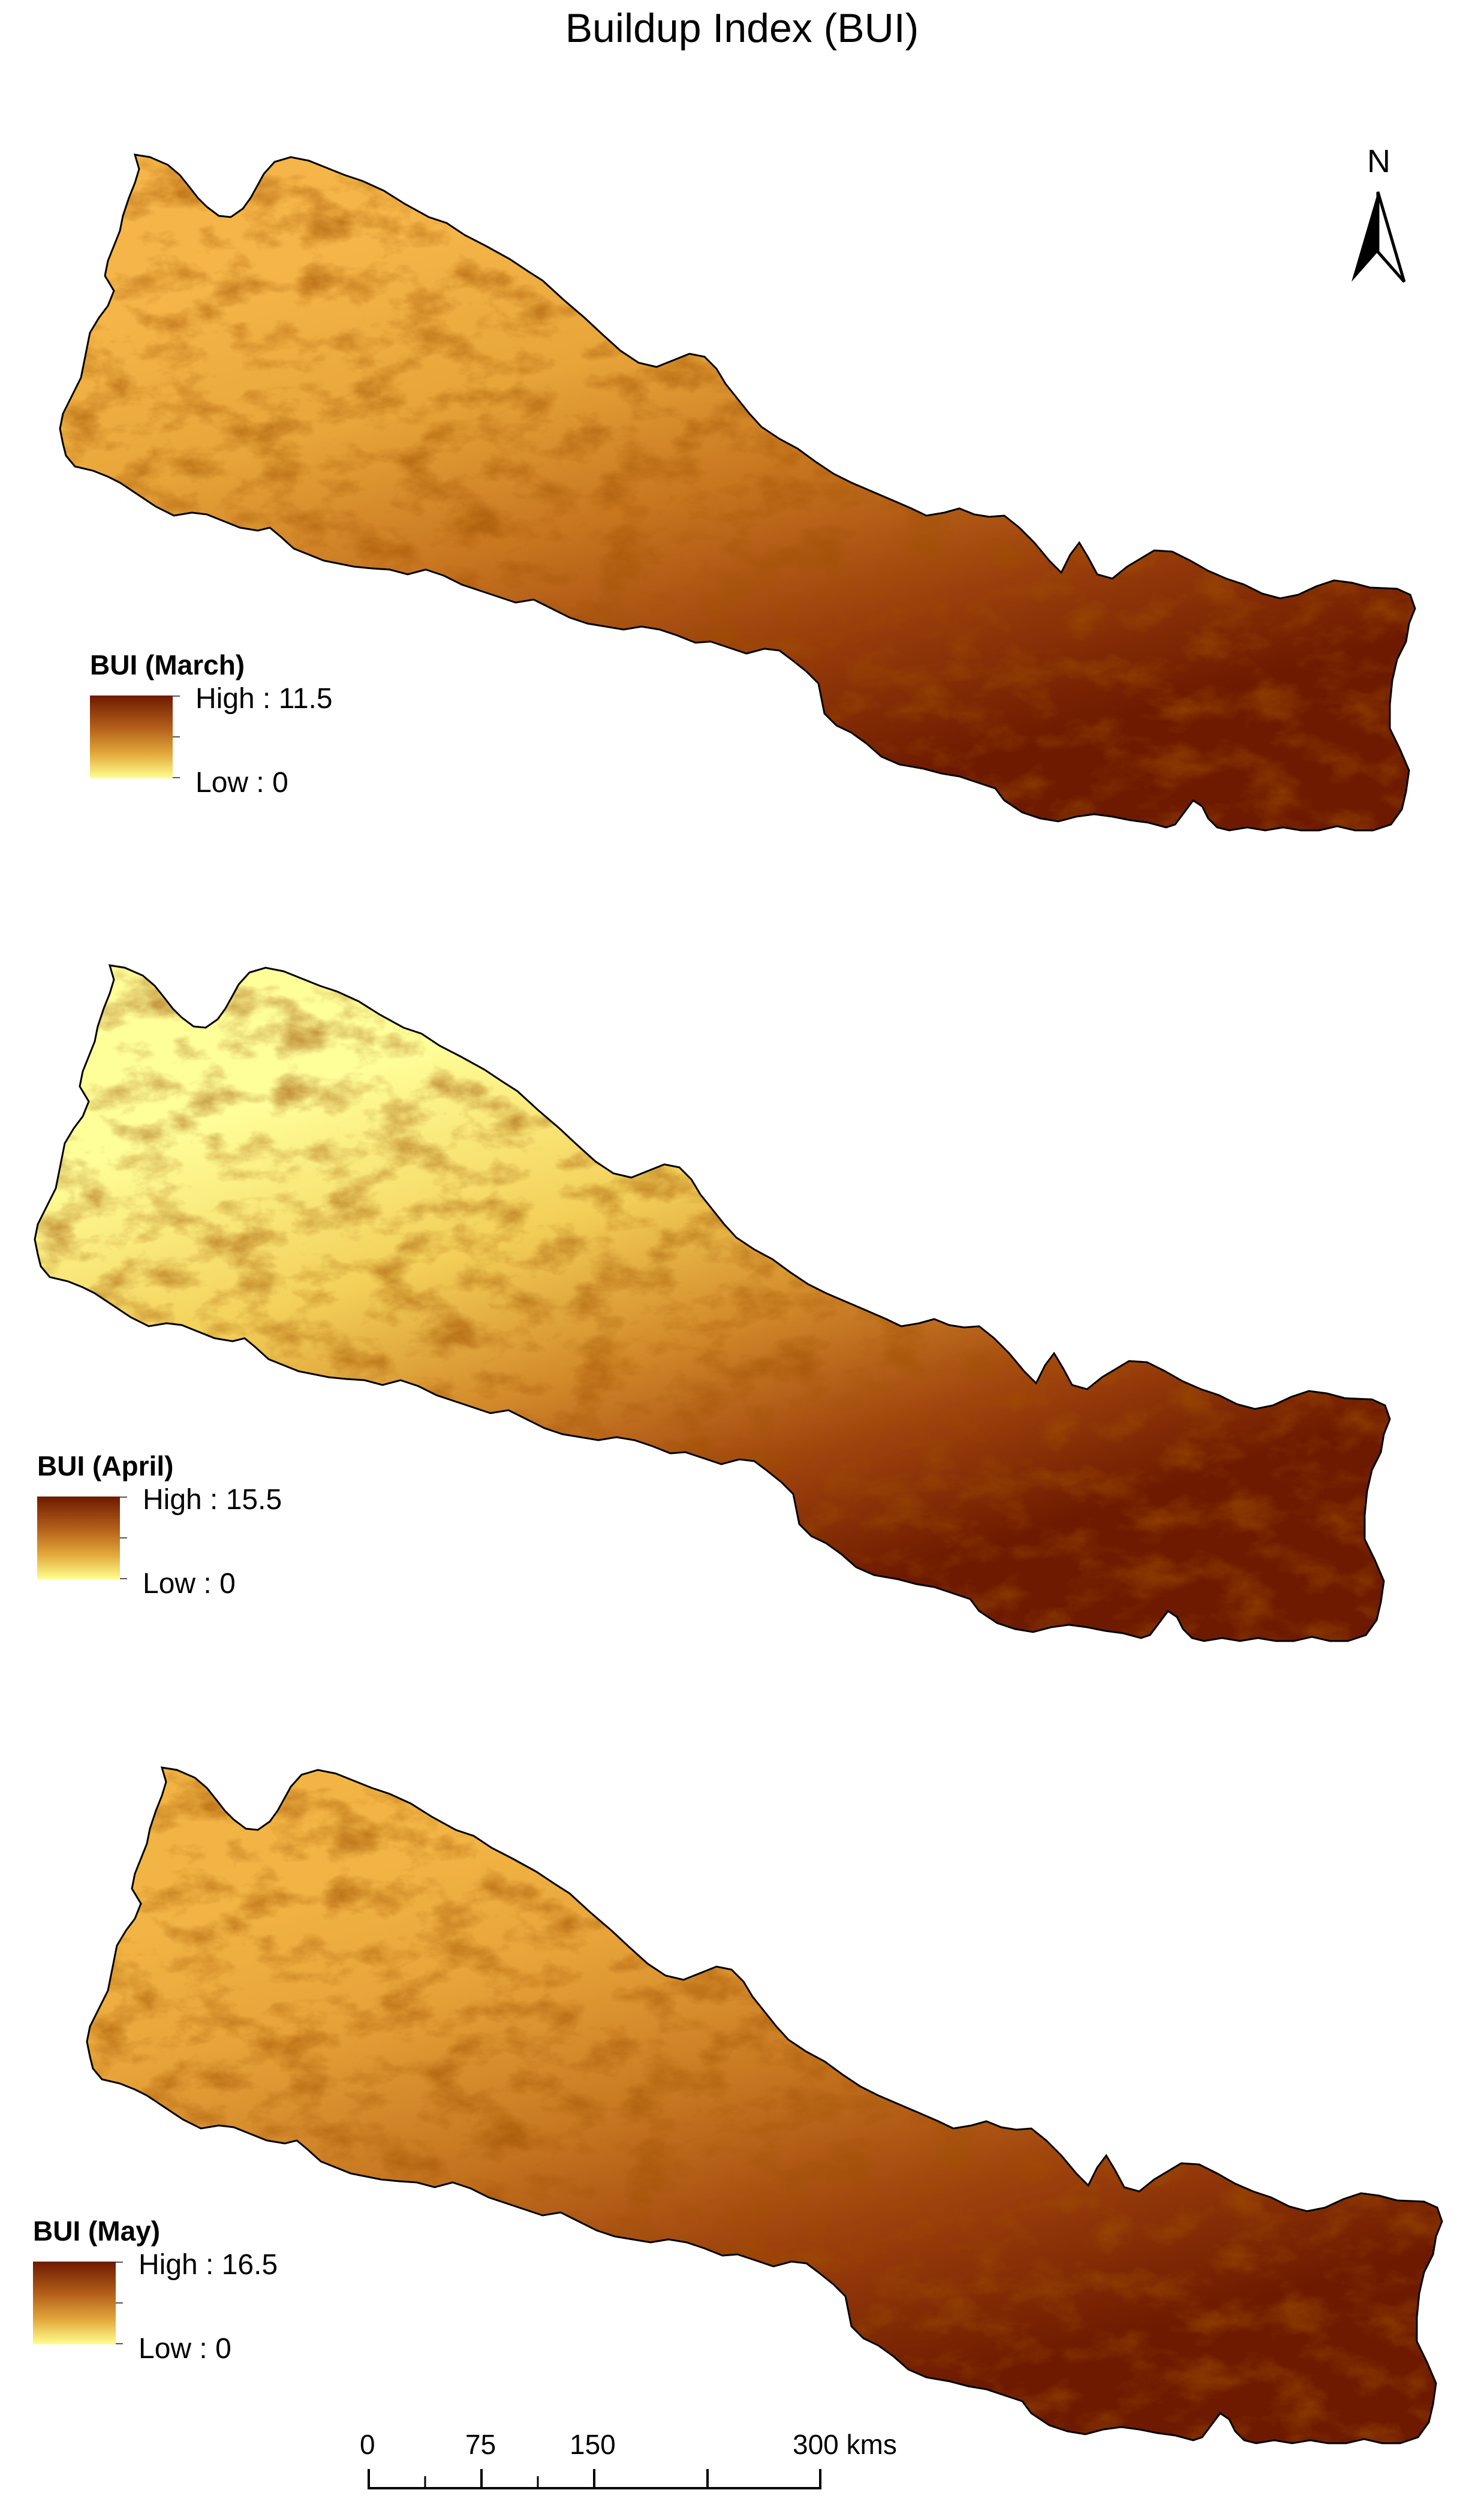  I want to click on legend-april: BUI (April) High : 15.5 Low : 0, so click(159, 1525).